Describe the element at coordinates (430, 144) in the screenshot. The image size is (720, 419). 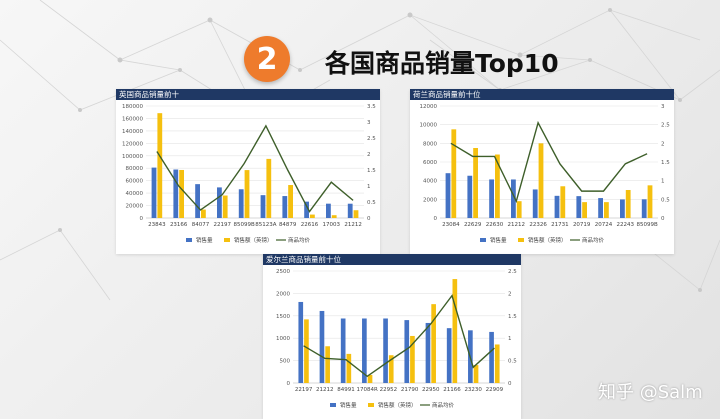
I see `y-left-tick-label: 8000` at that location.